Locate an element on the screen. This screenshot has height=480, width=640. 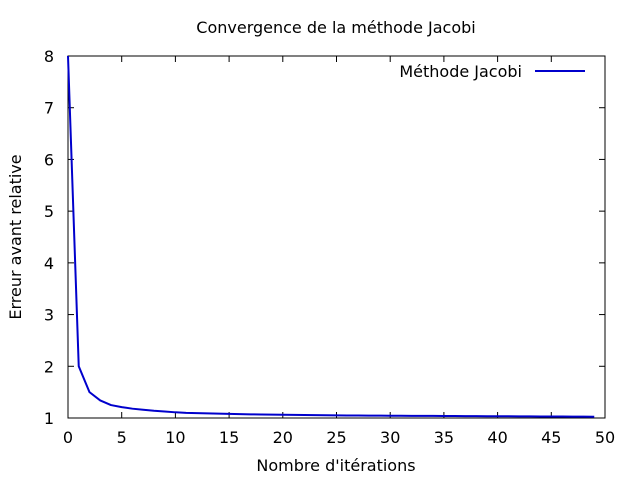
y-tick-label: 5 is located at coordinates (49, 211).